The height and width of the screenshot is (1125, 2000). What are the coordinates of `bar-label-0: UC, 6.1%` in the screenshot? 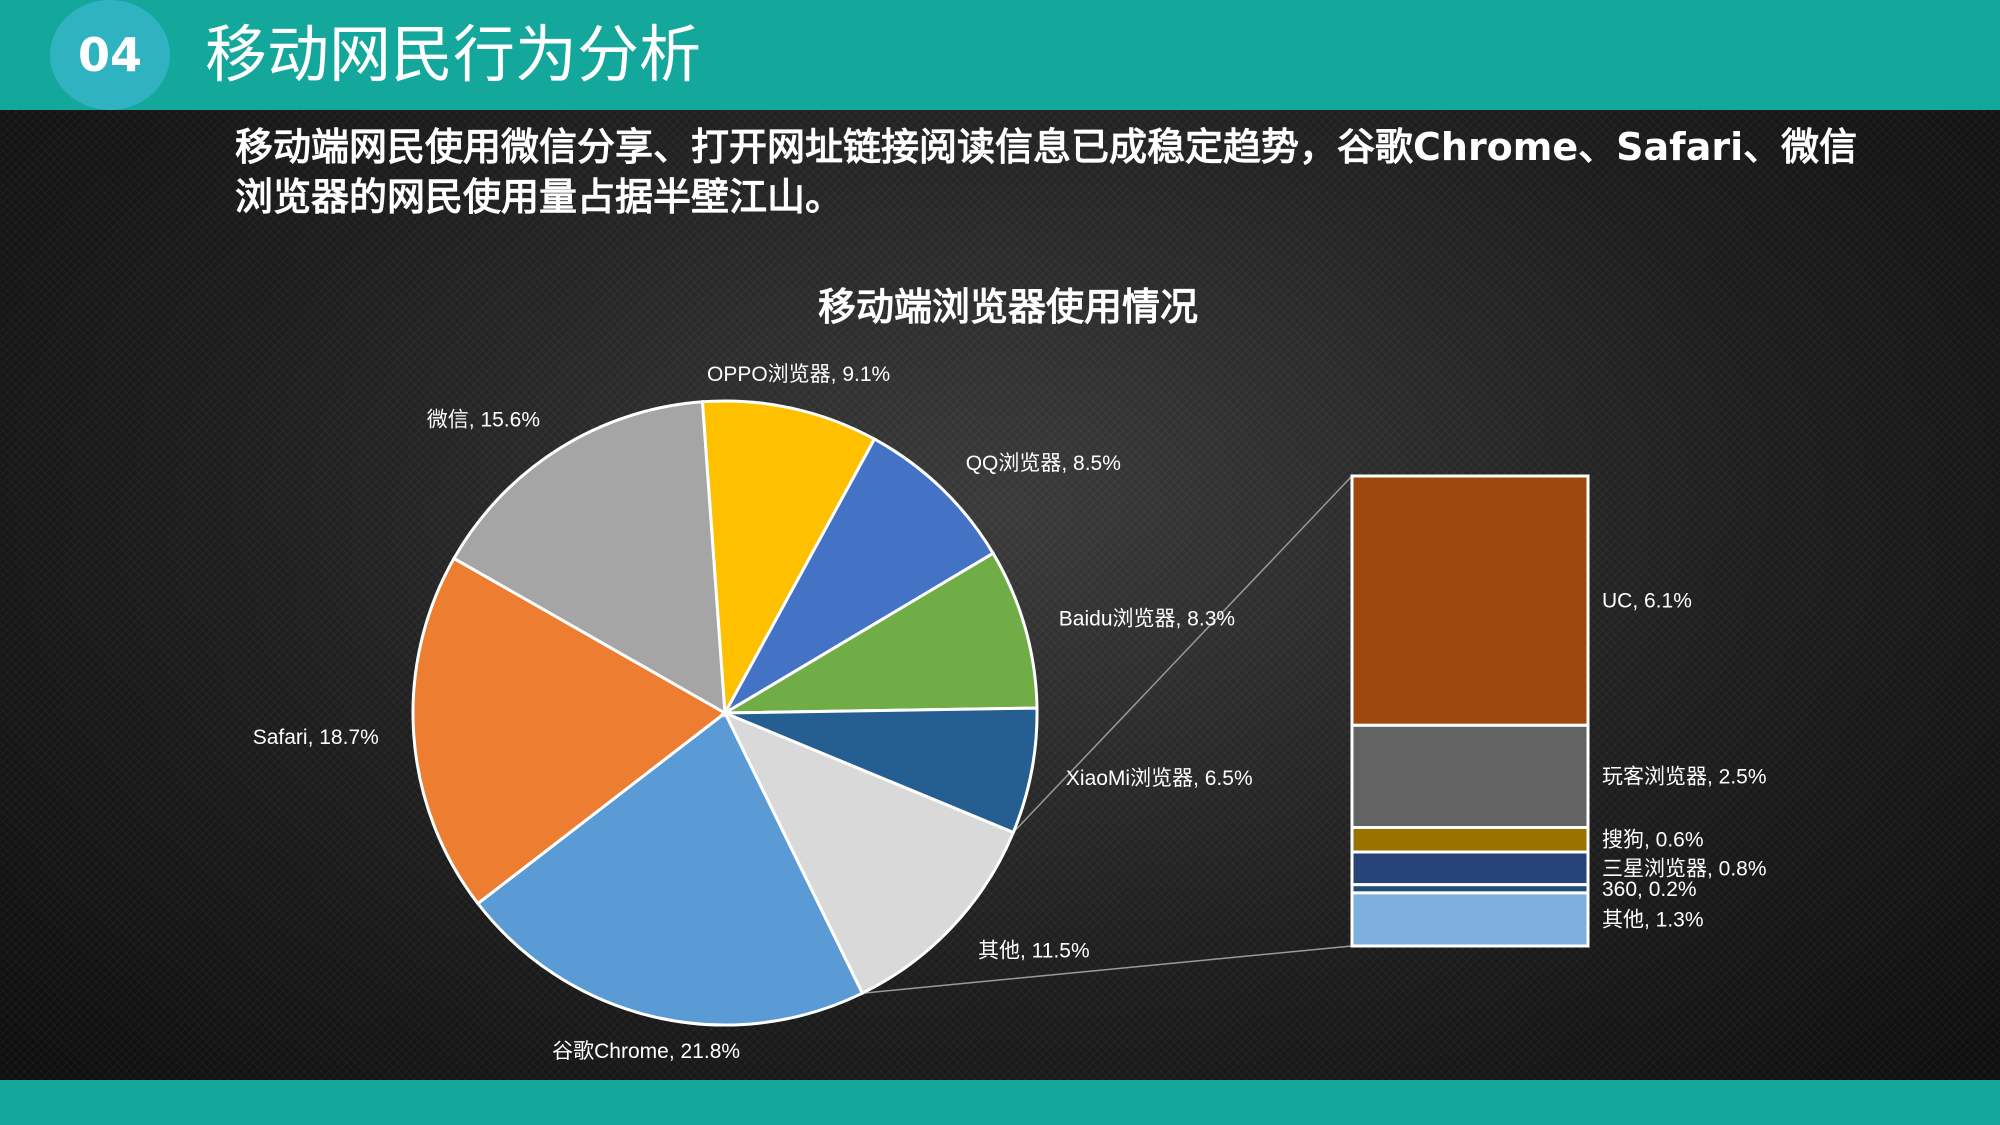 It's located at (1647, 601).